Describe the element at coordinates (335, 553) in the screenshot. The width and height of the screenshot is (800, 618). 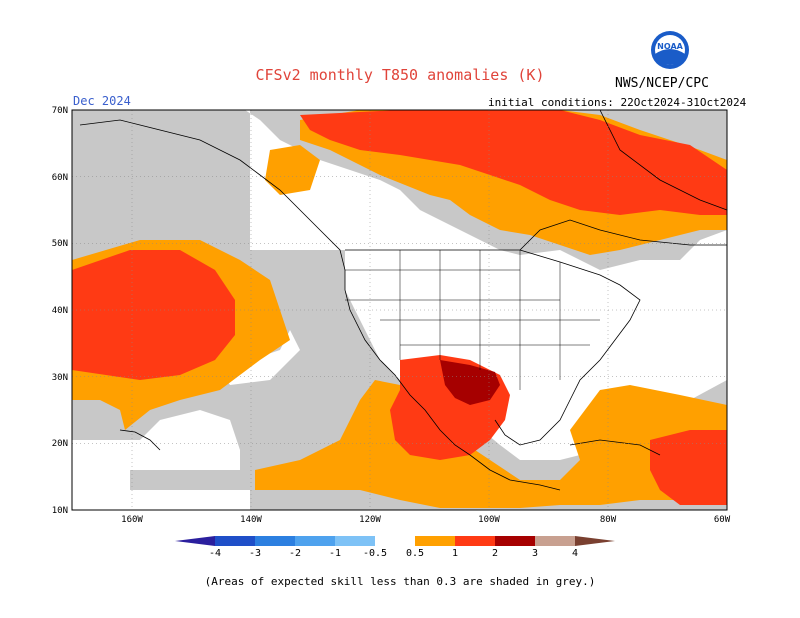
I see `colorbar-label-3: -1` at that location.